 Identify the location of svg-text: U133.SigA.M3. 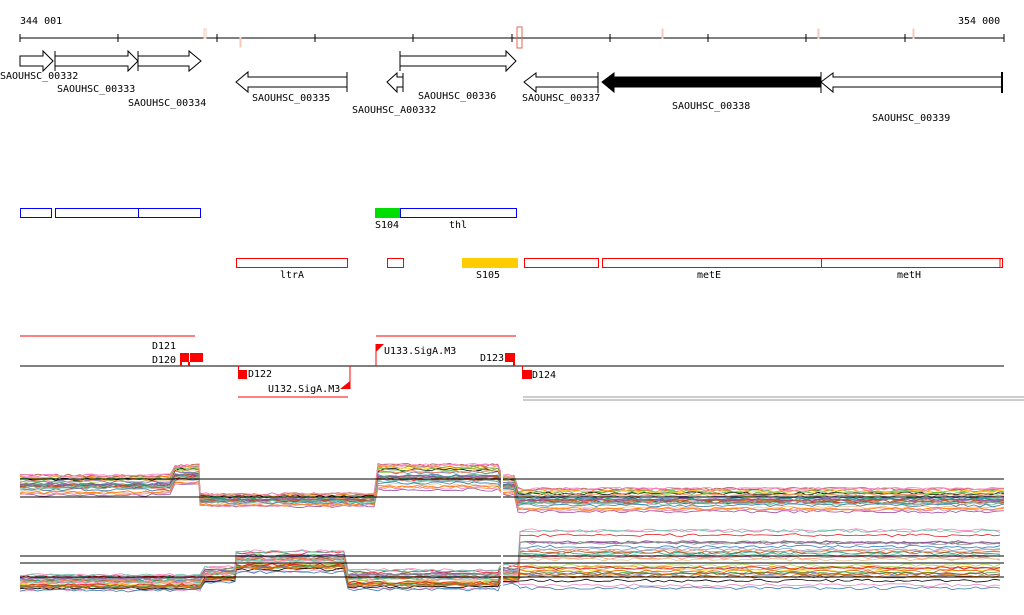
(420, 351).